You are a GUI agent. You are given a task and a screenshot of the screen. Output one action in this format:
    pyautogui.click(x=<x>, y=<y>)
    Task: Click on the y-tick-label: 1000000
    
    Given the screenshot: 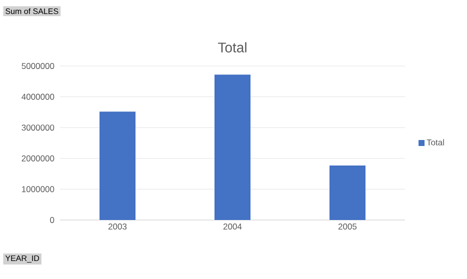 What is the action you would take?
    pyautogui.click(x=38, y=189)
    